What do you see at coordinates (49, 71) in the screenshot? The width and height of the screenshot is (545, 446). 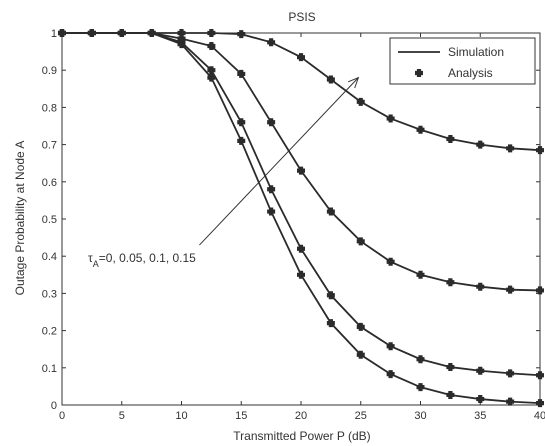 I see `y-tick-label: 0.9` at bounding box center [49, 71].